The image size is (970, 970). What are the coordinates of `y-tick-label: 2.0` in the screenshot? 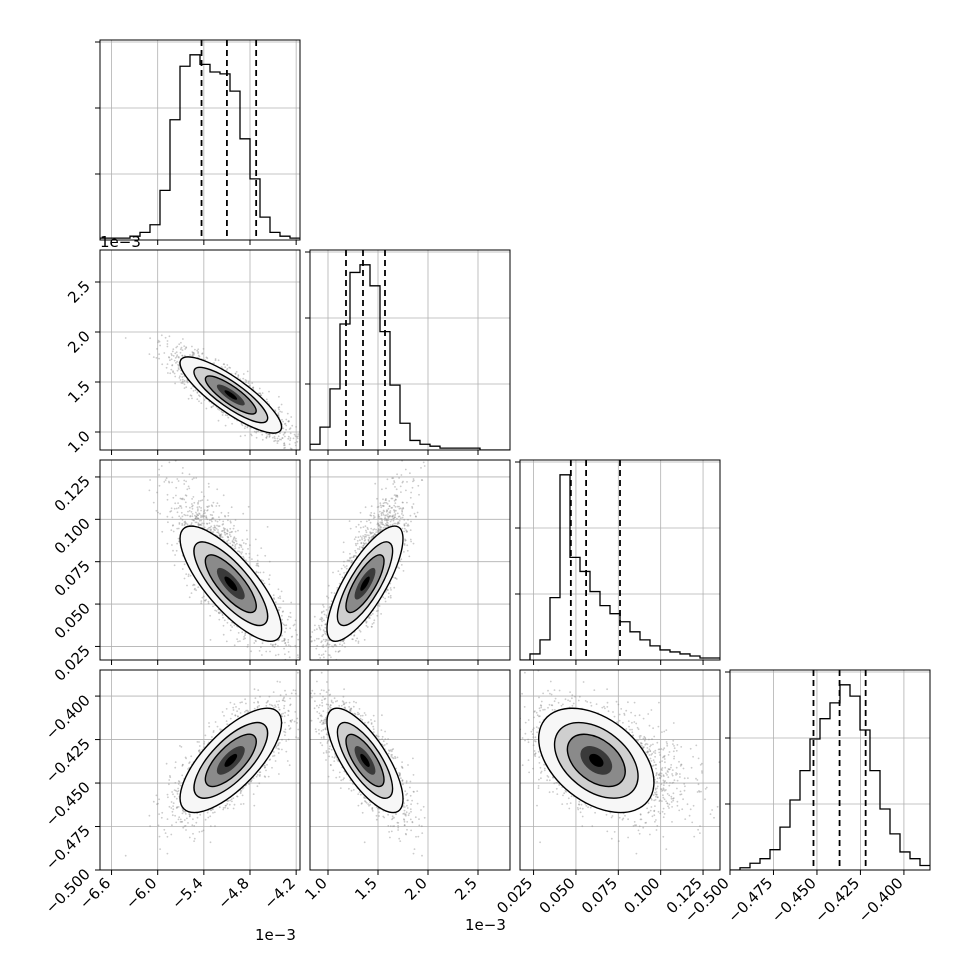 It's located at (79, 342).